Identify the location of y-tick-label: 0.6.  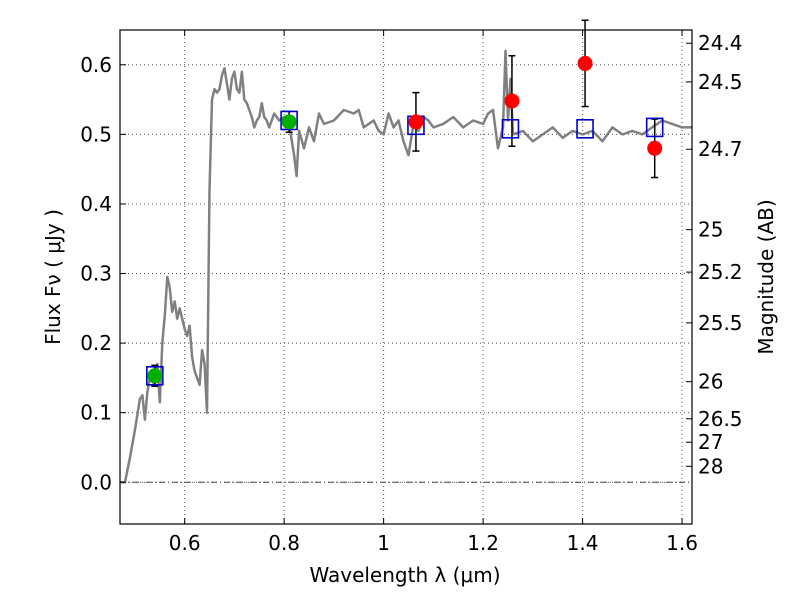
(96, 65).